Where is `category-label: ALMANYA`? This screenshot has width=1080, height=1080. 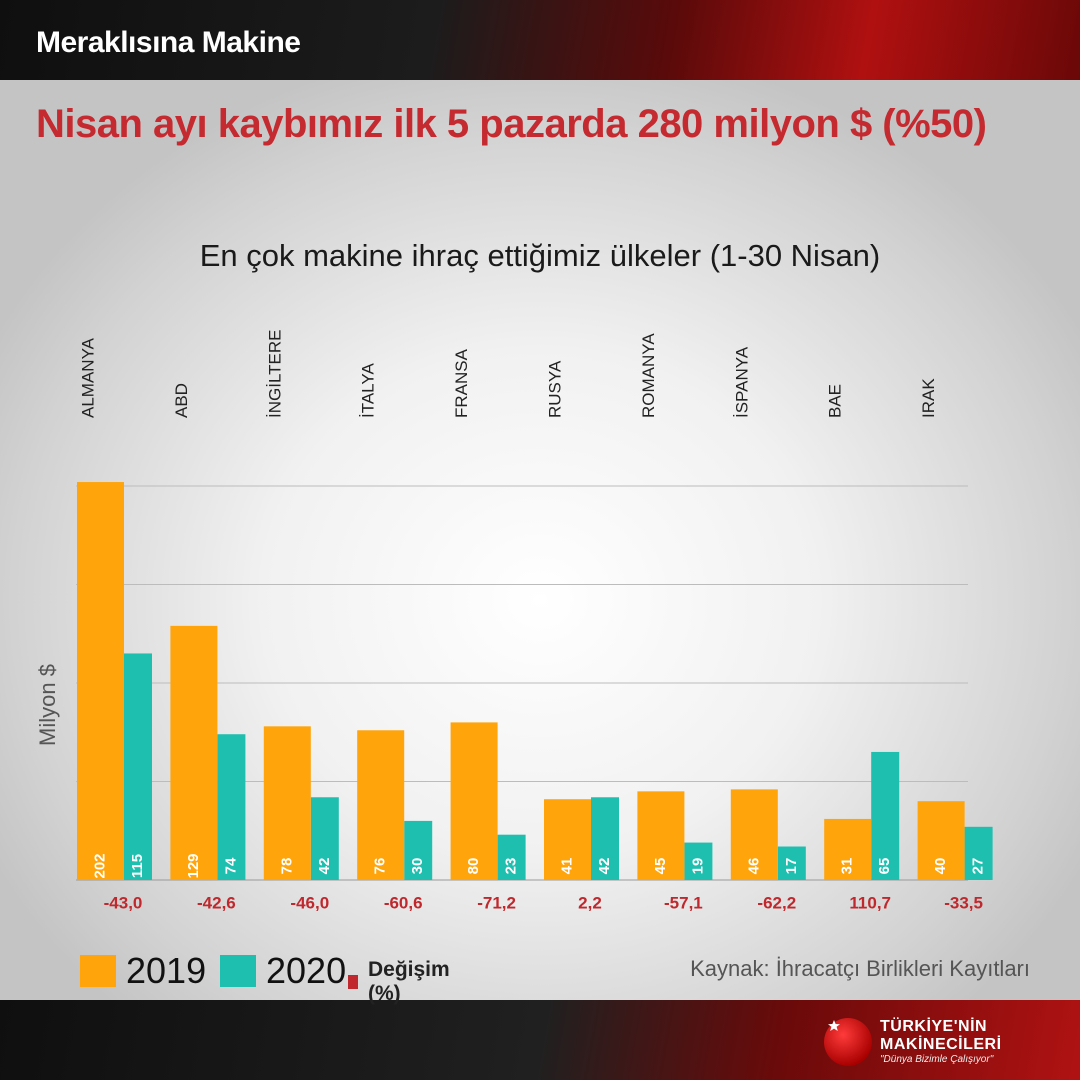
category-label: ALMANYA is located at coordinates (87, 377).